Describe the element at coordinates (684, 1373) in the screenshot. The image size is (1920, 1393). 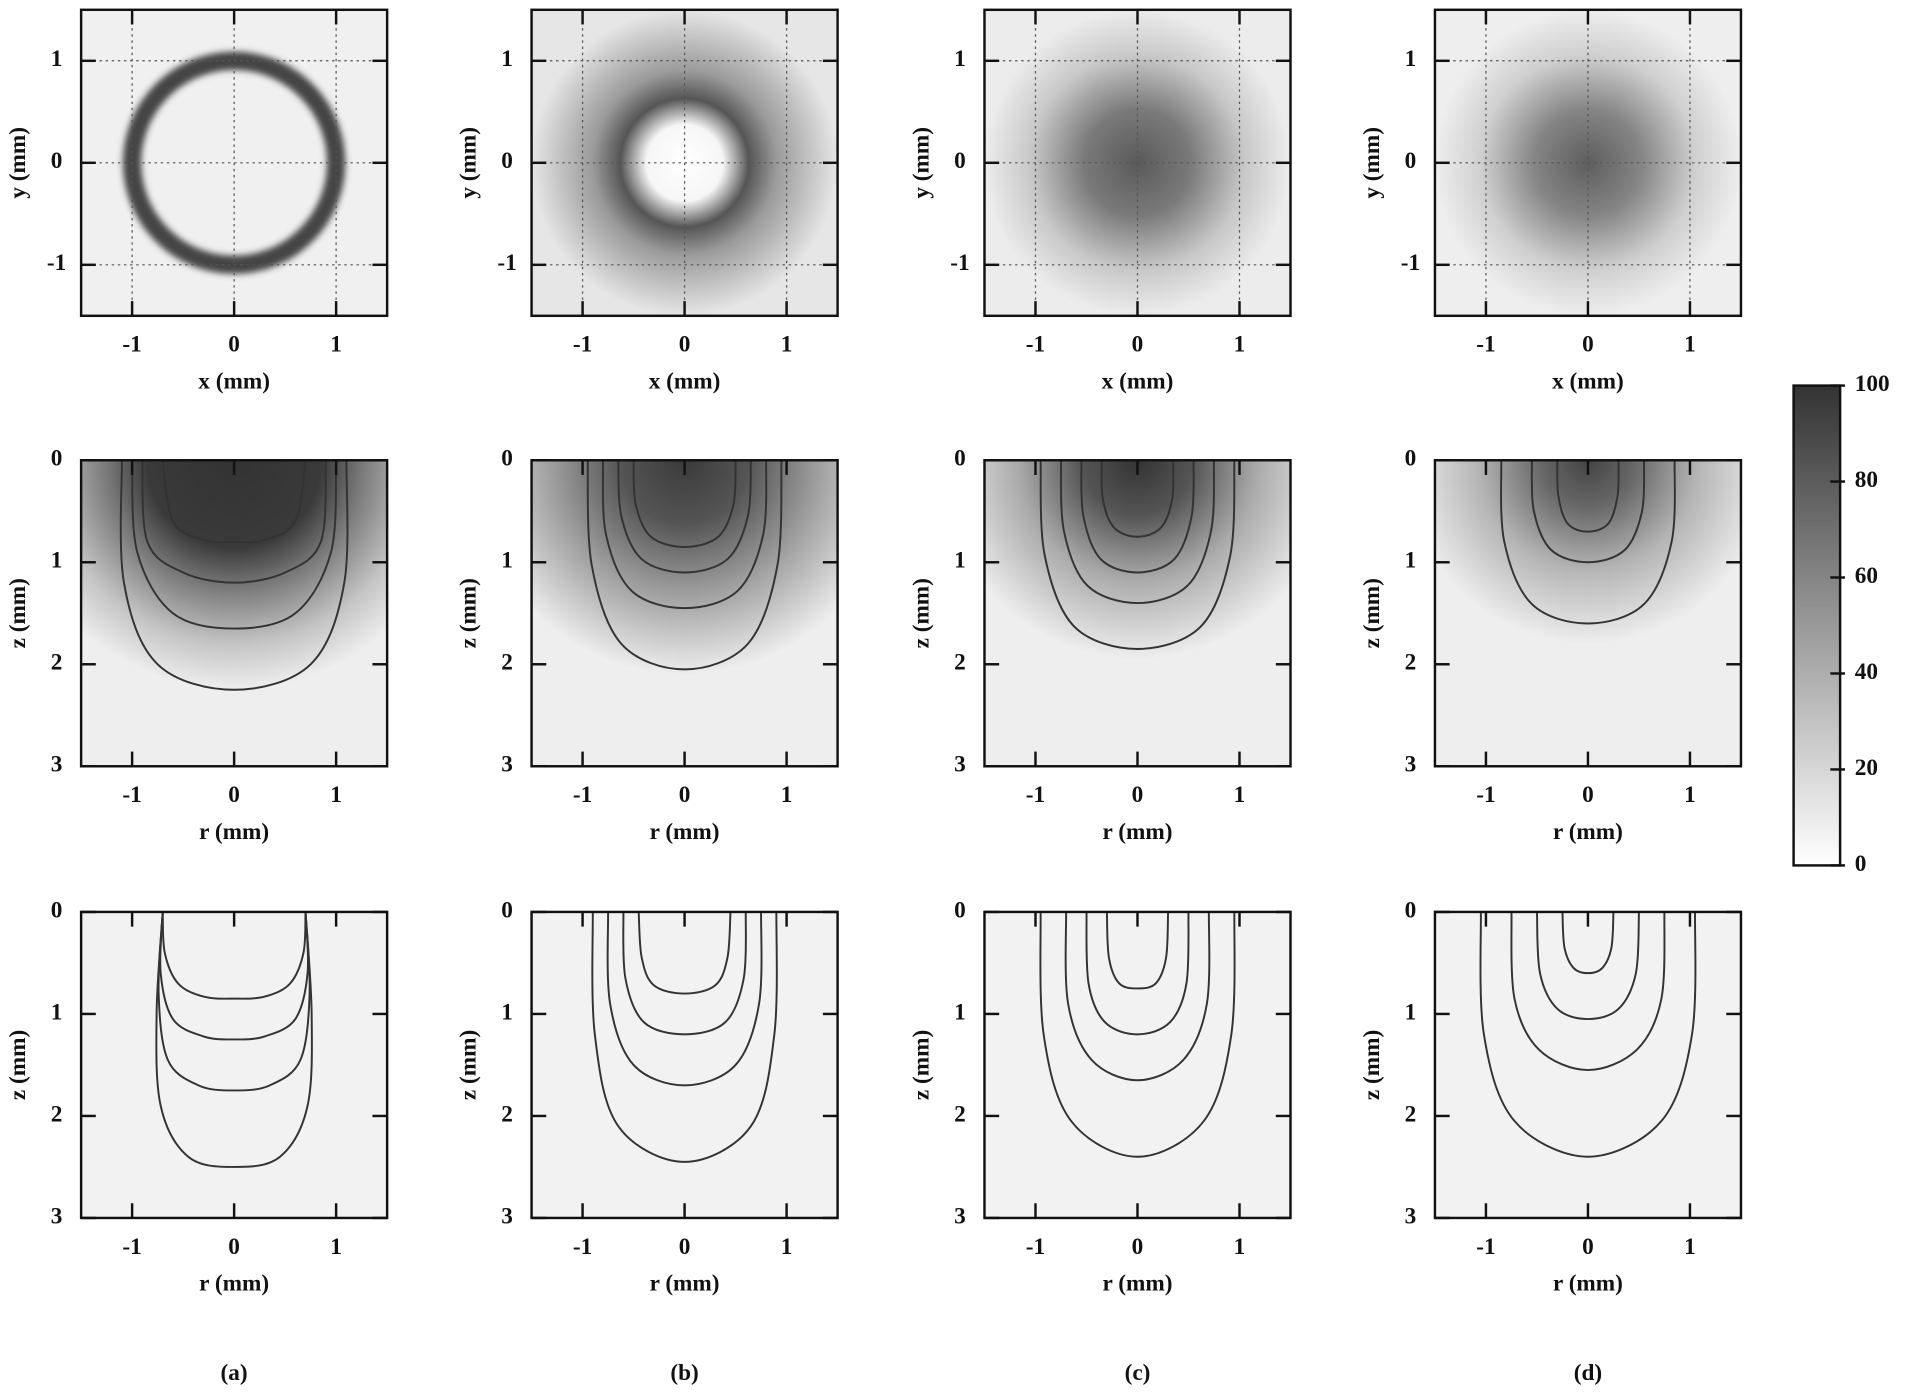
I see `panel-label: (b)` at that location.